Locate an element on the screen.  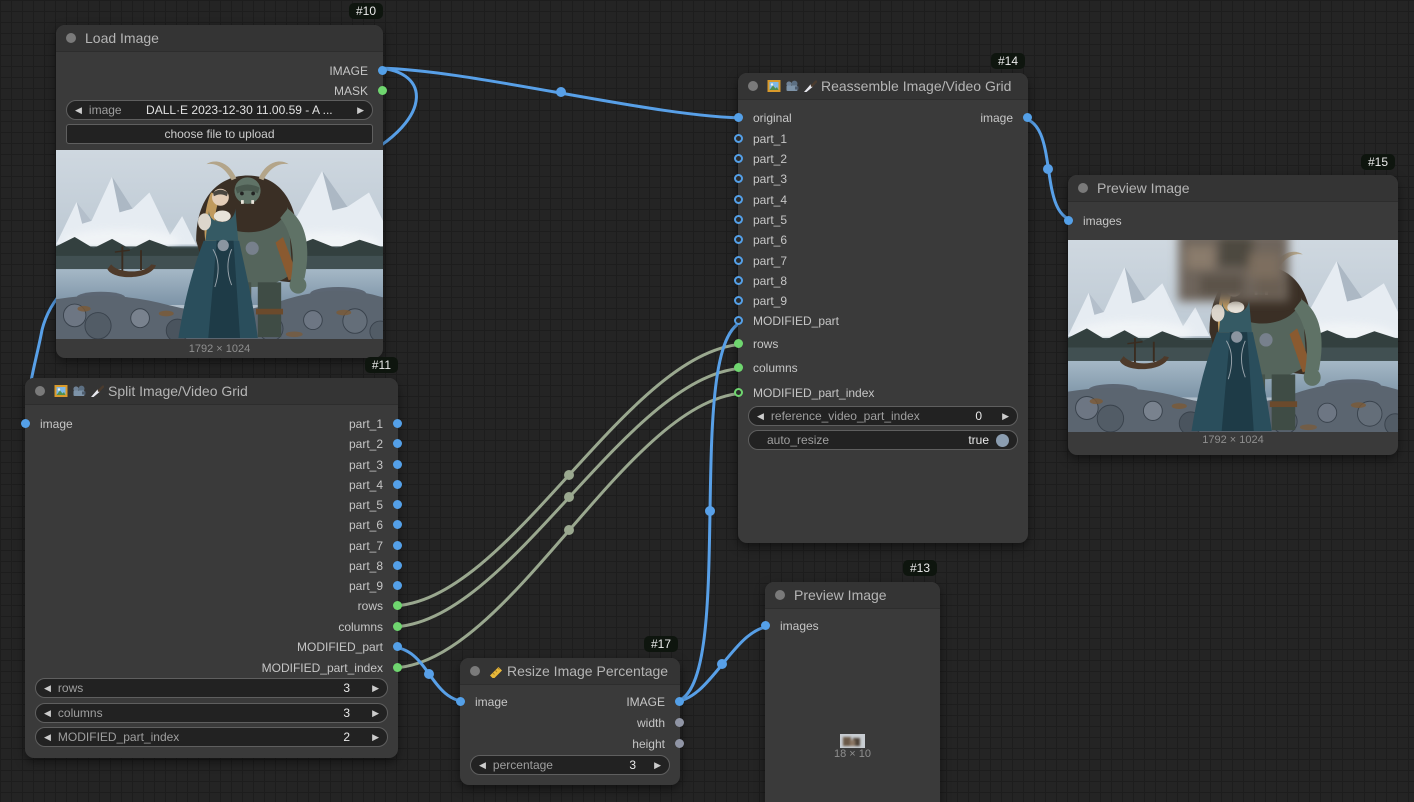
node-preview-image-large: Preview Image images 1792 × 1024 is located at coordinates (1231, 315).